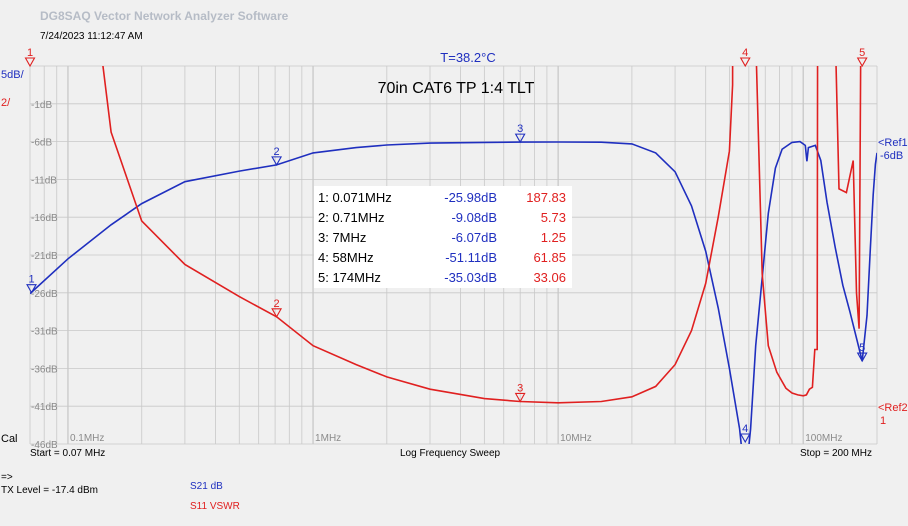 Image resolution: width=908 pixels, height=526 pixels. I want to click on marker-table-bg, so click(443, 237).